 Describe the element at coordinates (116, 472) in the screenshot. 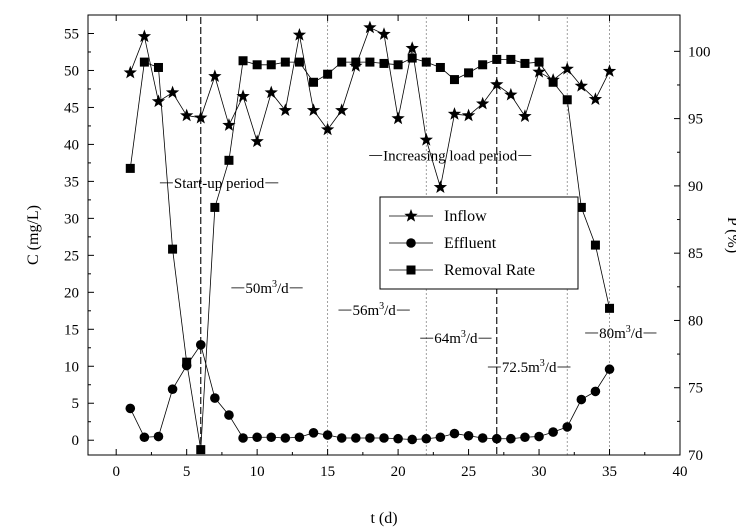

I see `x-tick-label: 0` at that location.